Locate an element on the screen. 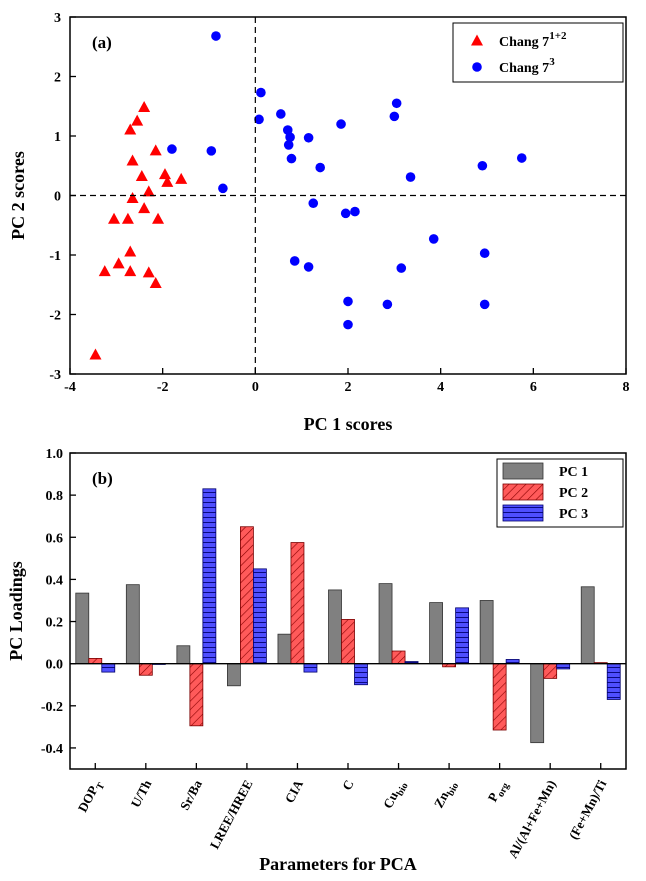 The height and width of the screenshot is (881, 646). legend-triangle-marker is located at coordinates (477, 40).